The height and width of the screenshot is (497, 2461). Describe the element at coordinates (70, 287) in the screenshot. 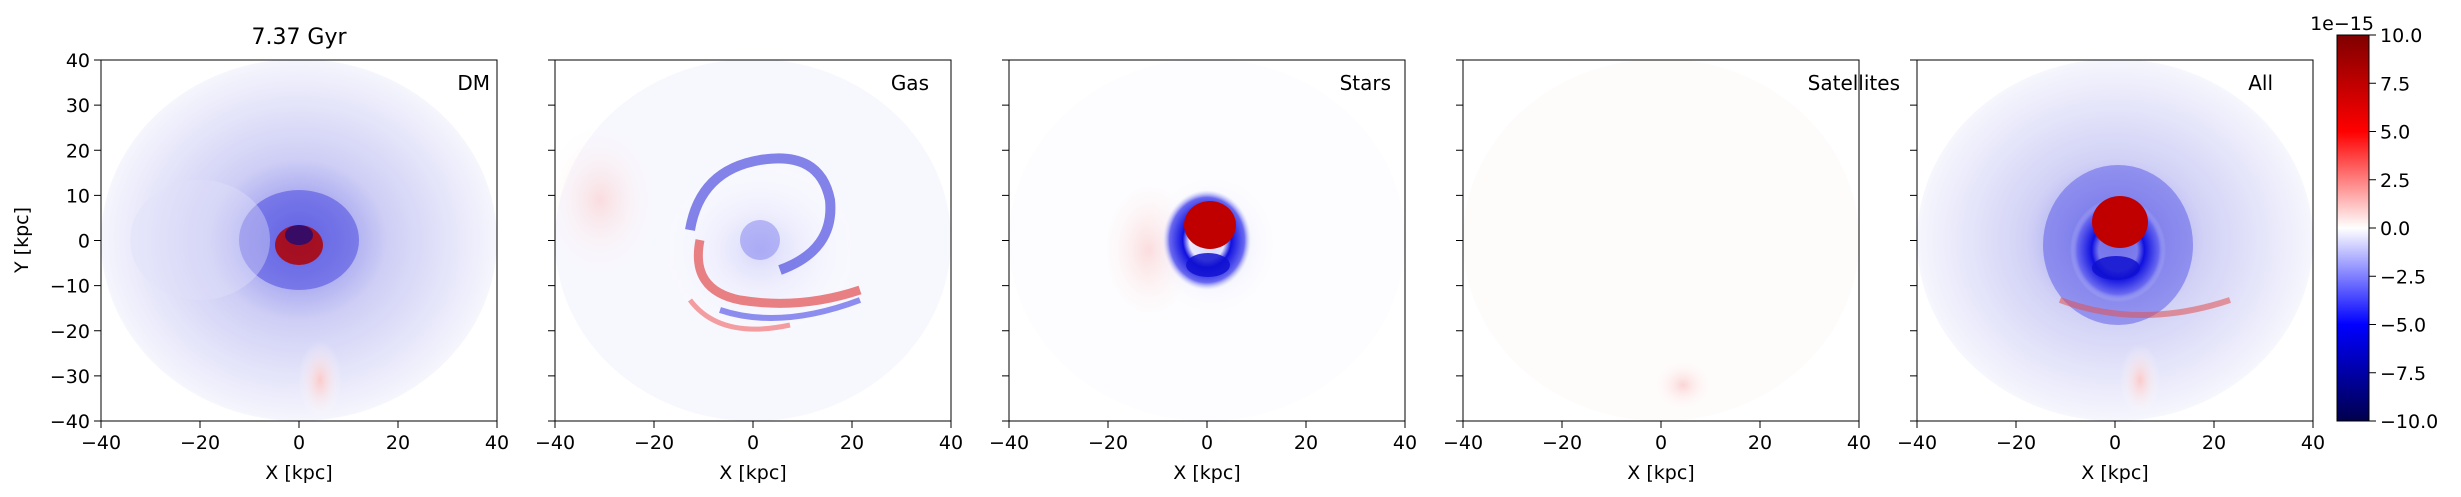

I see `y-tick-label: −10` at that location.